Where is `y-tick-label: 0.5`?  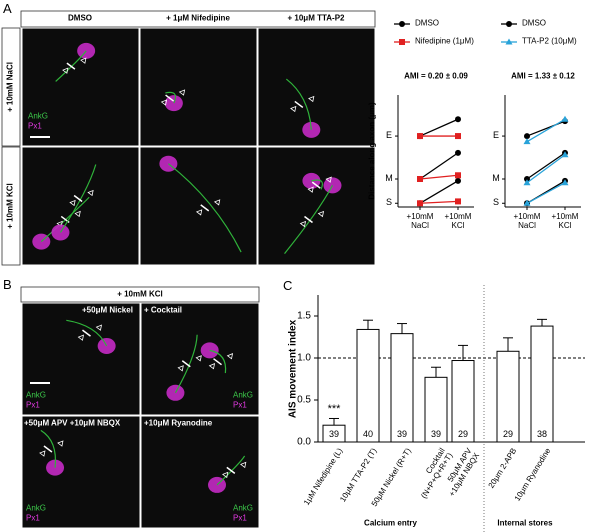 y-tick-label: 0.5 is located at coordinates (304, 400).